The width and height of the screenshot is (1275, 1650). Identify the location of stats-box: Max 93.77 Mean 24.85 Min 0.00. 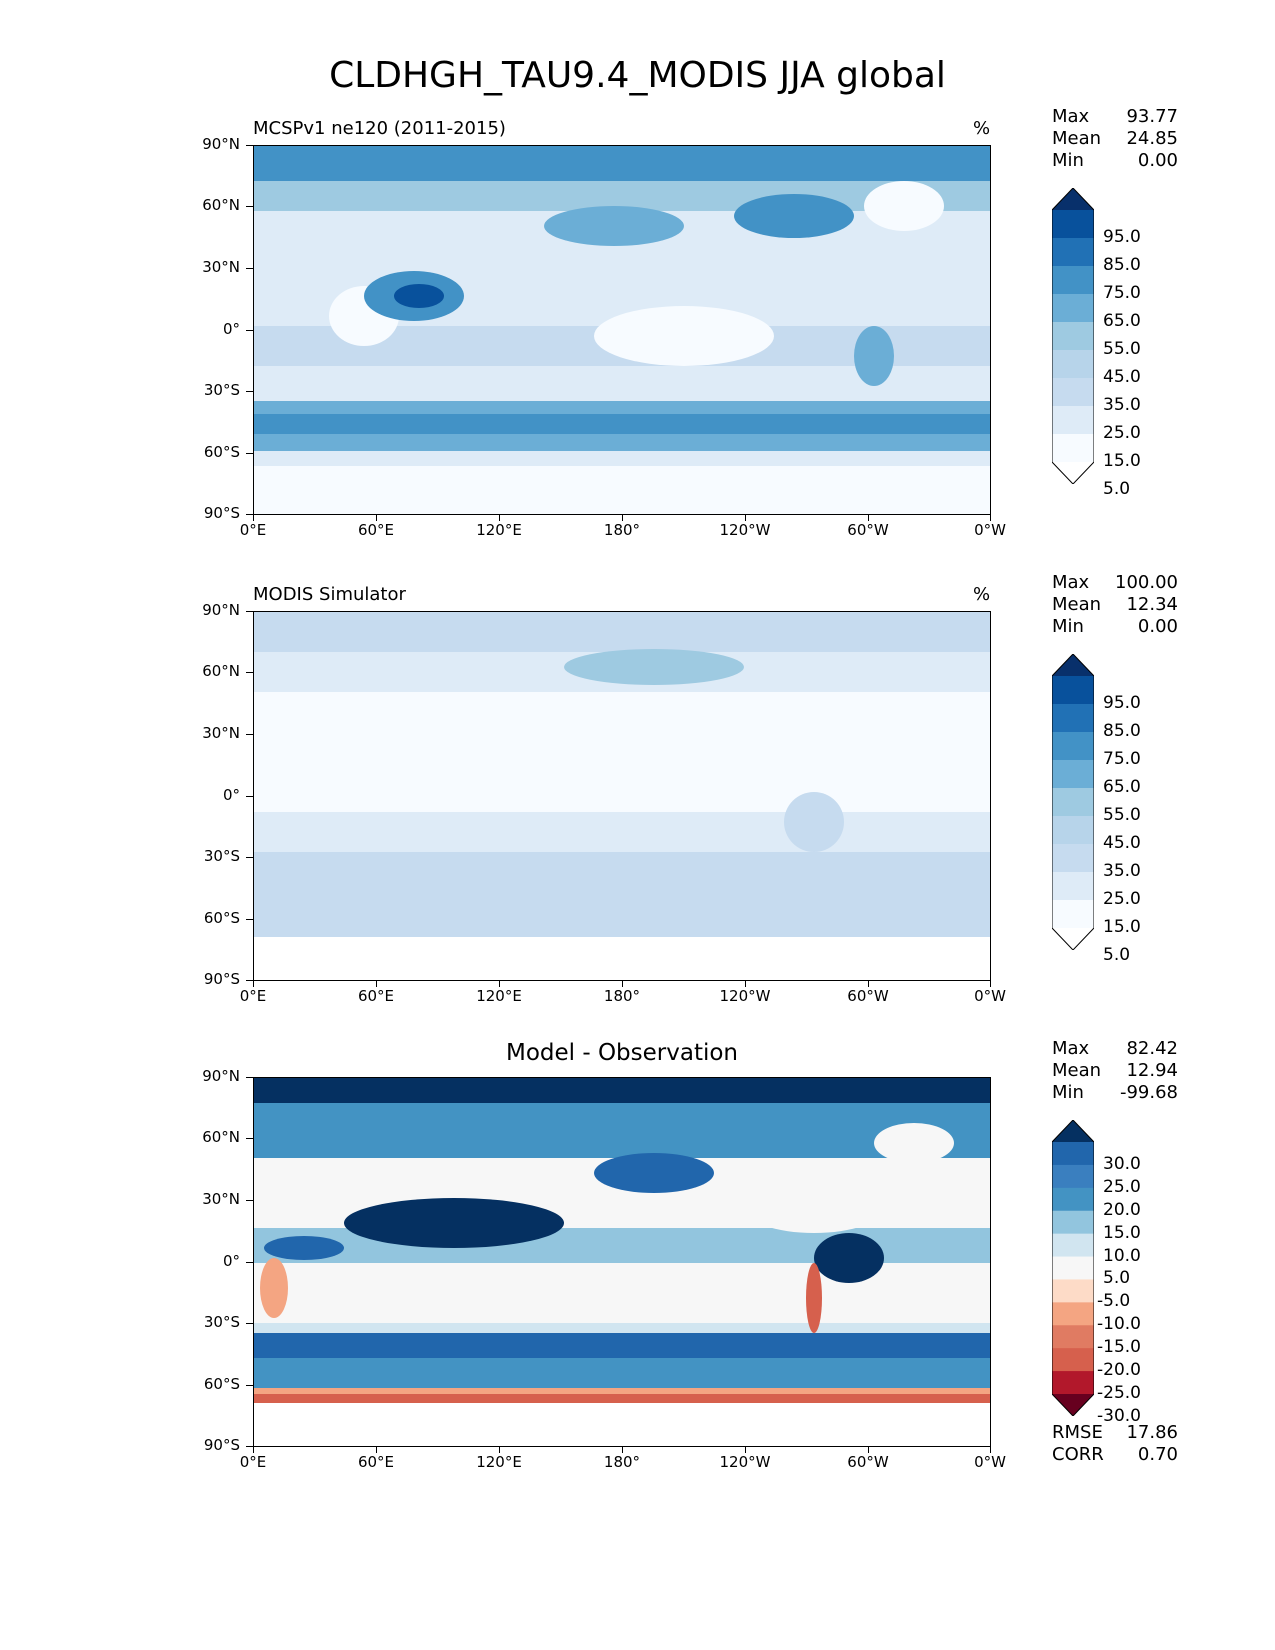
(1115, 138).